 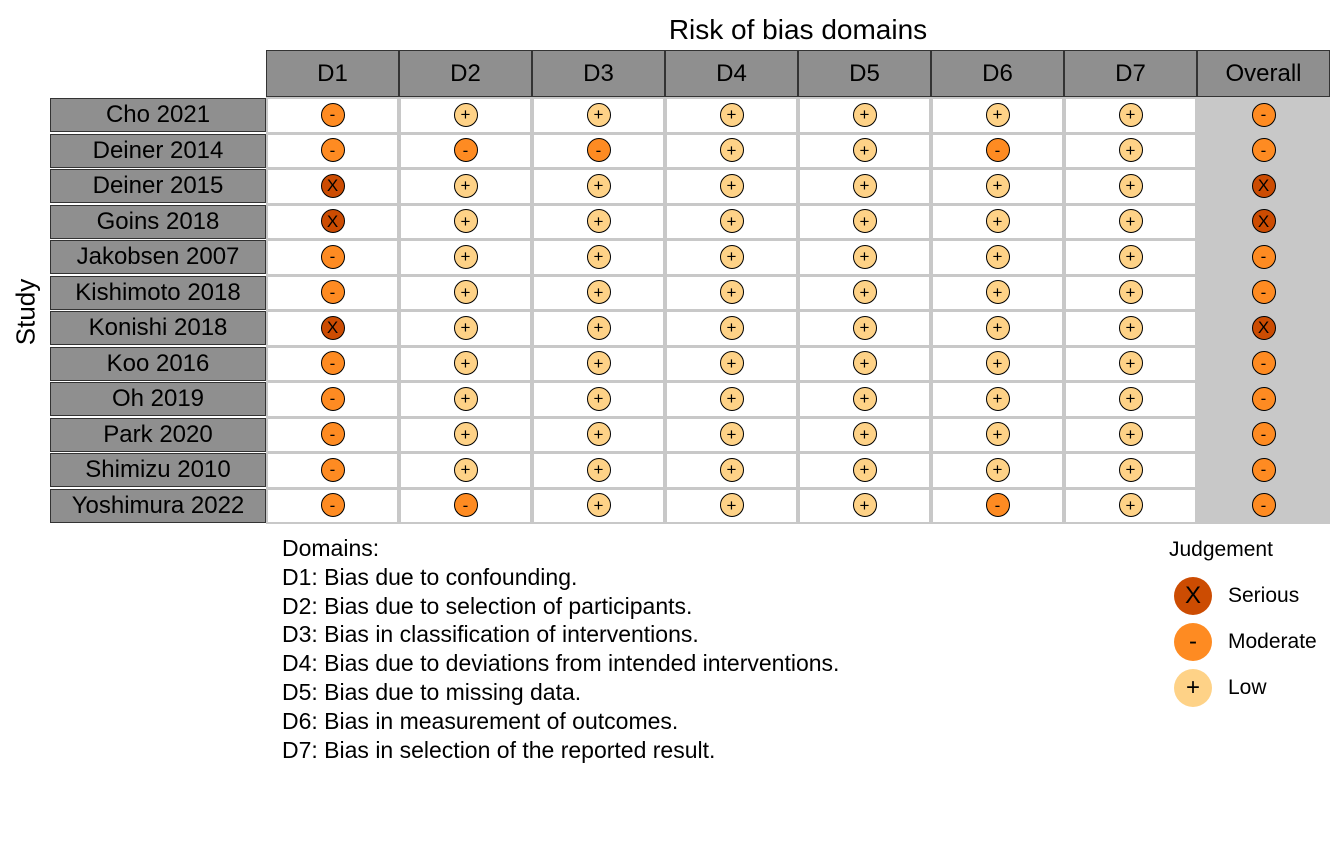 I want to click on study-label: Kishimoto 2018, so click(x=158, y=292).